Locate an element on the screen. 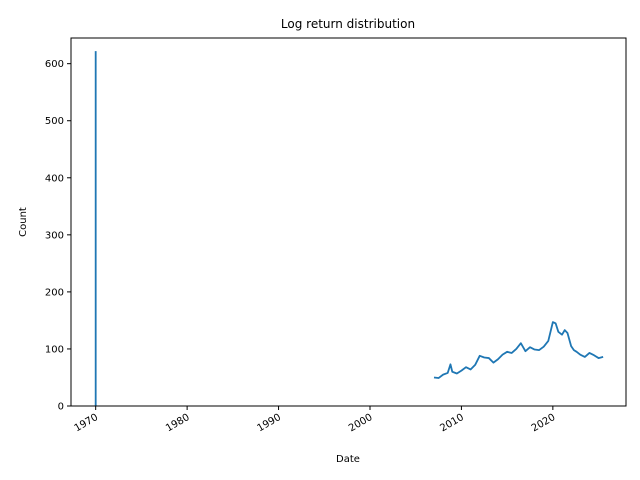 This screenshot has width=640, height=480. y-axis-ticks: 0 100 200 300 400 500 600 is located at coordinates (58, 236).